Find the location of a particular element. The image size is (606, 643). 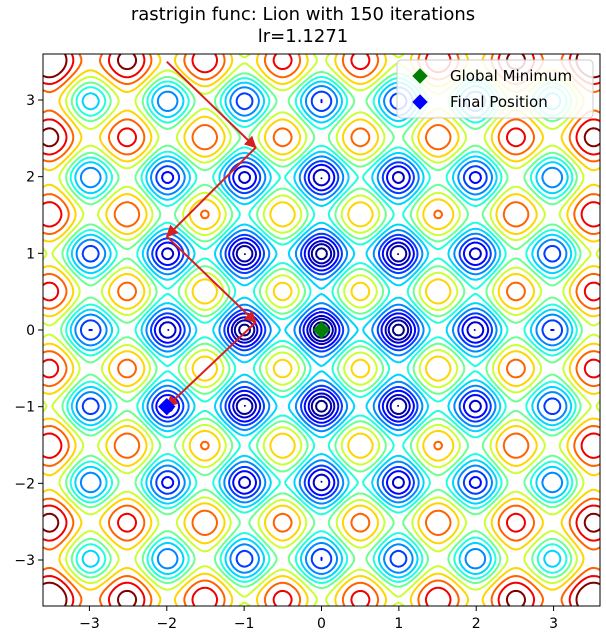

x-tick-label: 0 is located at coordinates (321, 624).